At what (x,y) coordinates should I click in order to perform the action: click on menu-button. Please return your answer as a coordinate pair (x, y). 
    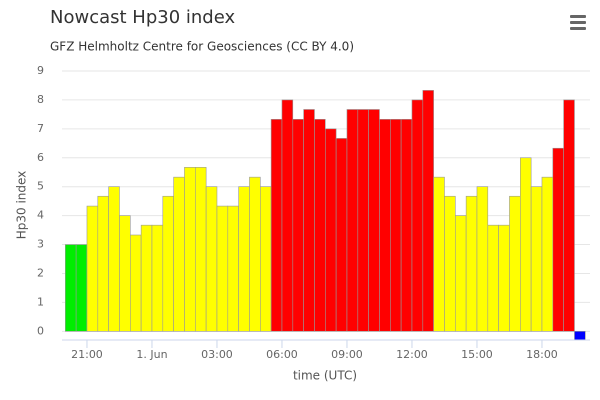
    Looking at the image, I should click on (578, 22).